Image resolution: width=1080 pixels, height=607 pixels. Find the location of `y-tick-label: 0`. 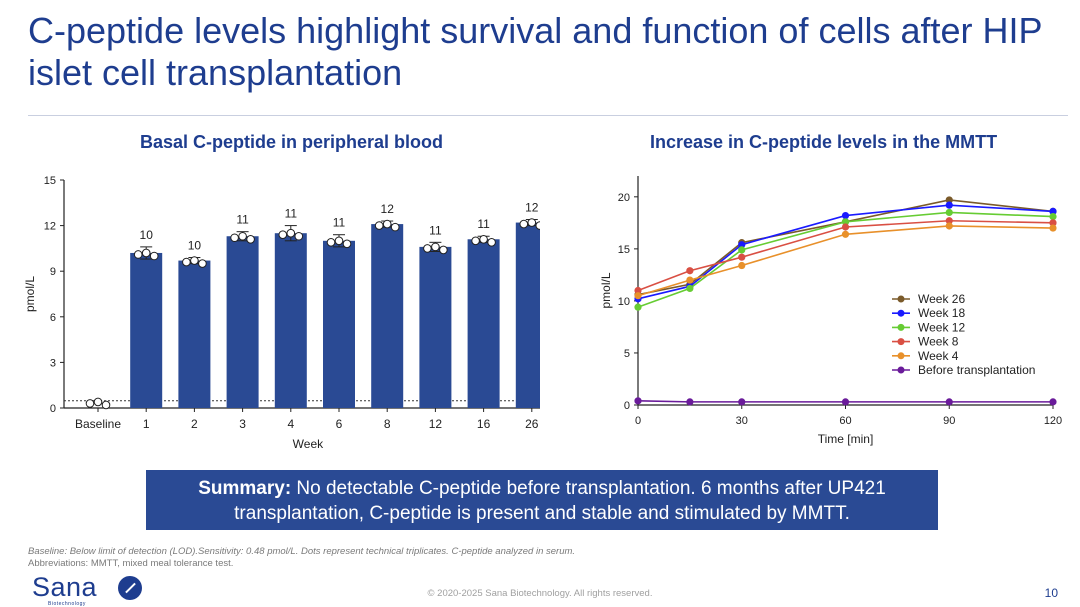

y-tick-label: 0 is located at coordinates (627, 406).